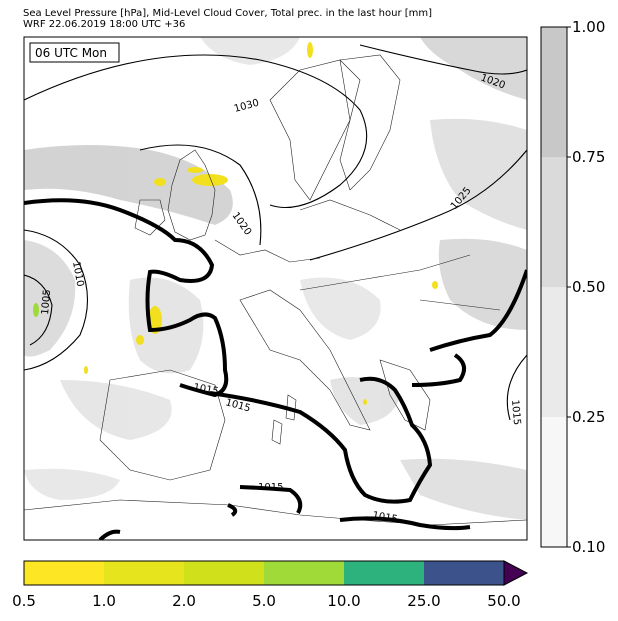 This screenshot has width=618, height=621. What do you see at coordinates (503, 601) in the screenshot?
I see `colorbar-tick-label: 50.0` at bounding box center [503, 601].